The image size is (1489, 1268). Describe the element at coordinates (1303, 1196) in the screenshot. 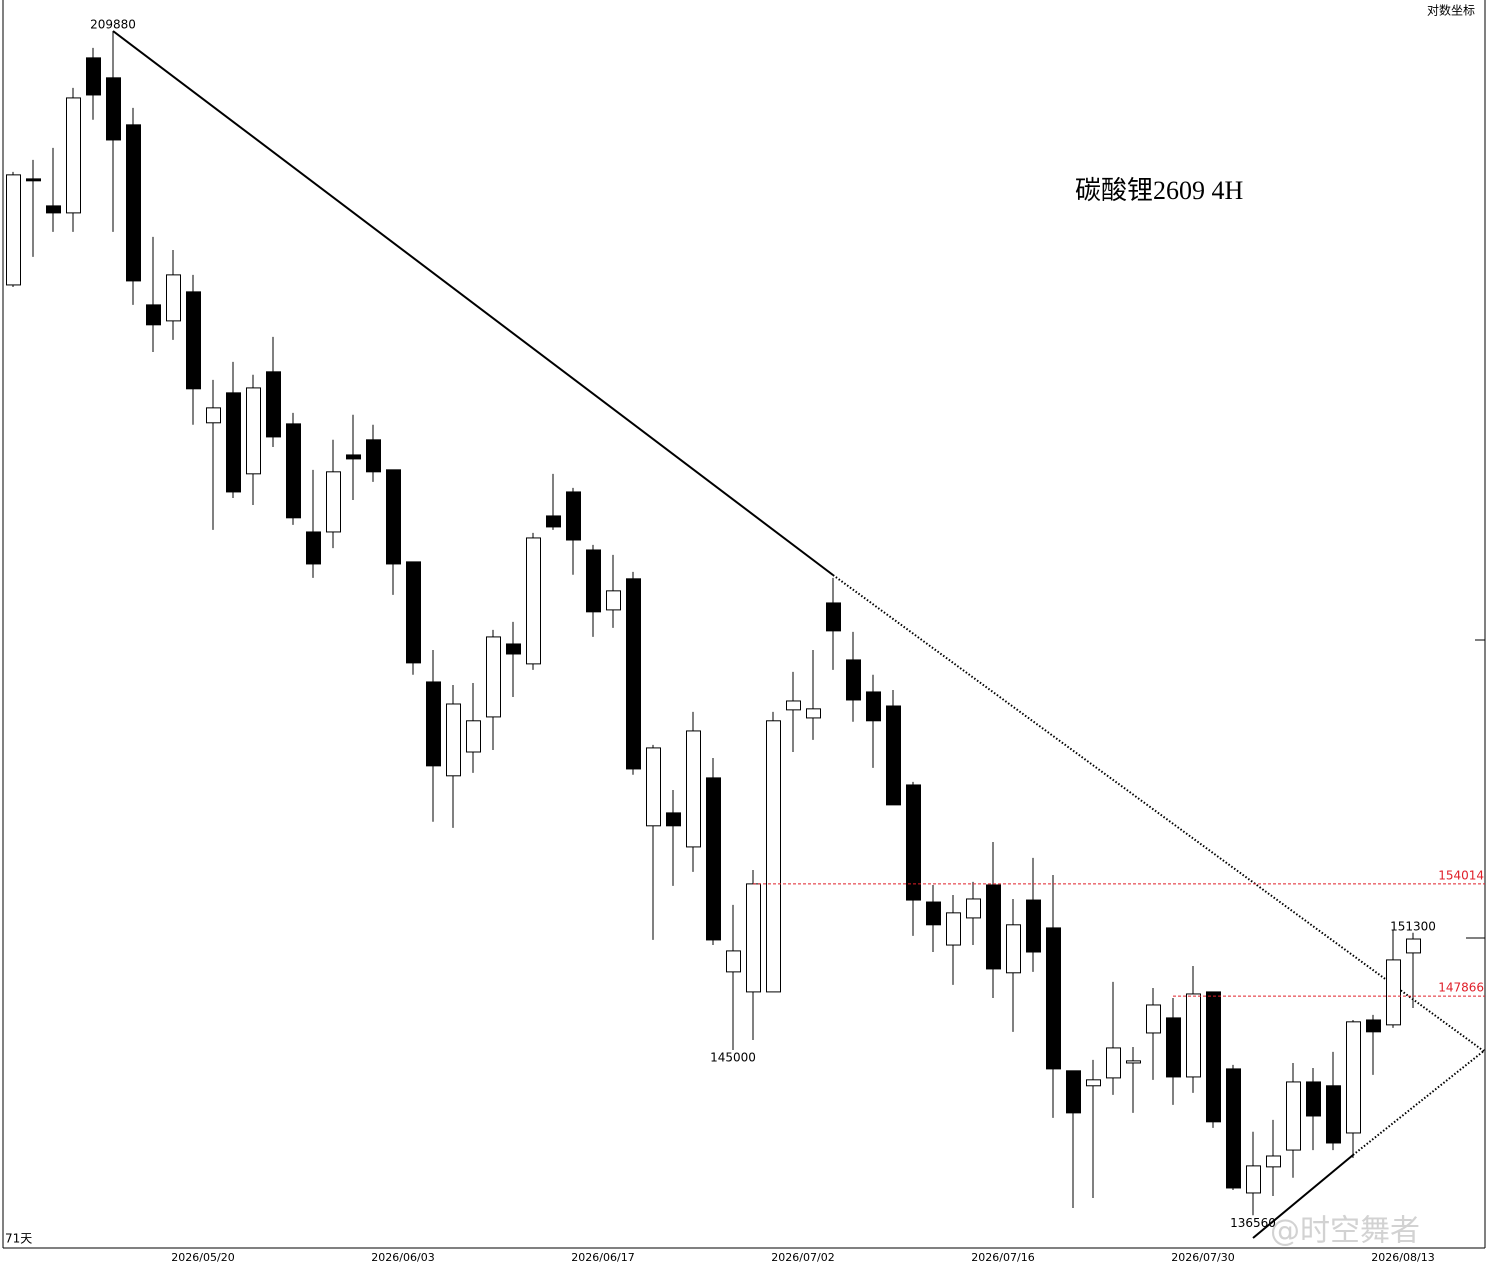

I see `support-line` at that location.